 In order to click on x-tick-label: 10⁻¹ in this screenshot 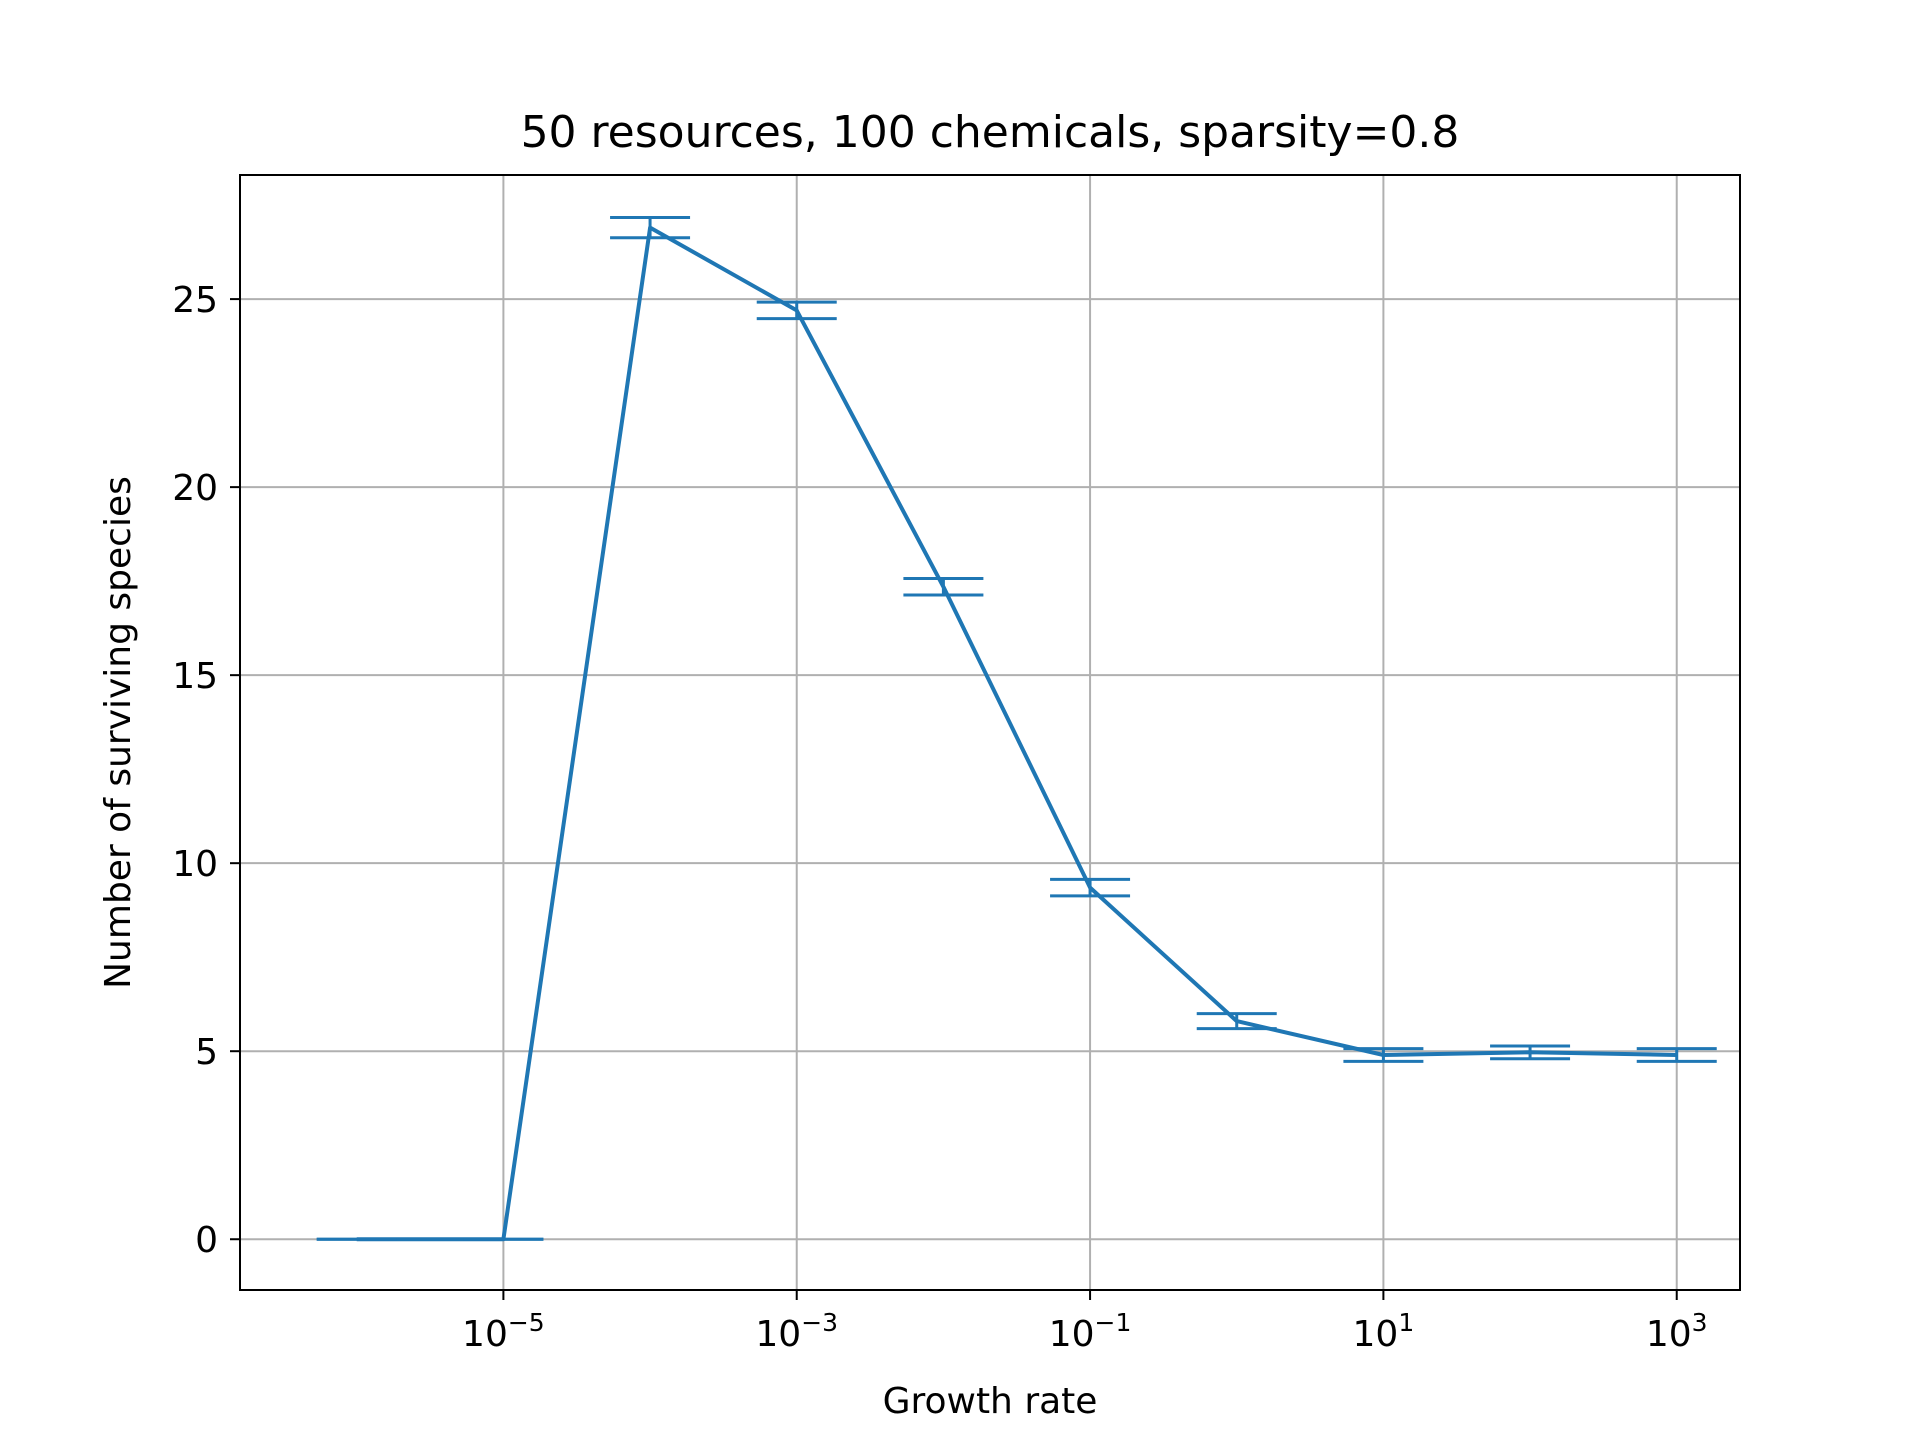, I will do `click(1090, 1331)`.